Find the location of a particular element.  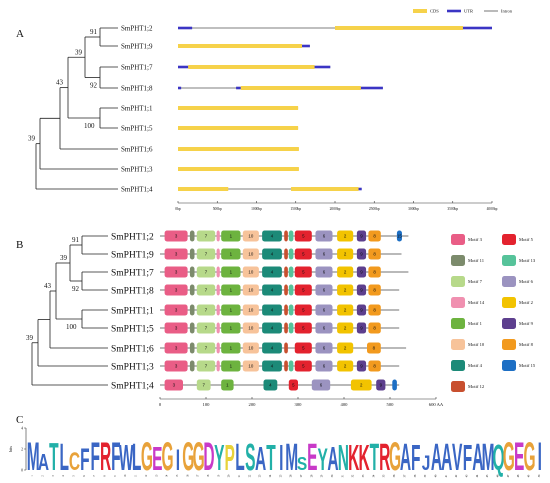

axis-tick-label: 100 is located at coordinates (207, 404).